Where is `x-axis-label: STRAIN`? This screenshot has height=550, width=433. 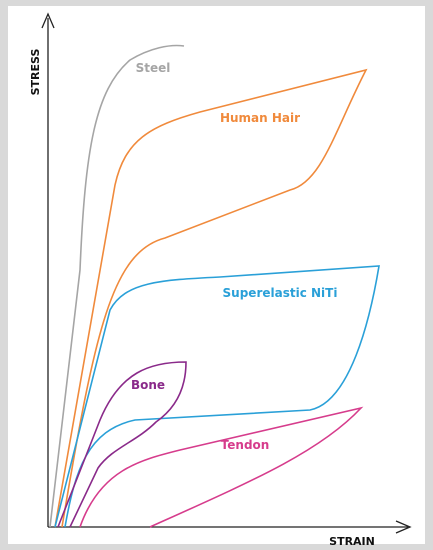
x-axis-label: STRAIN is located at coordinates (352, 541).